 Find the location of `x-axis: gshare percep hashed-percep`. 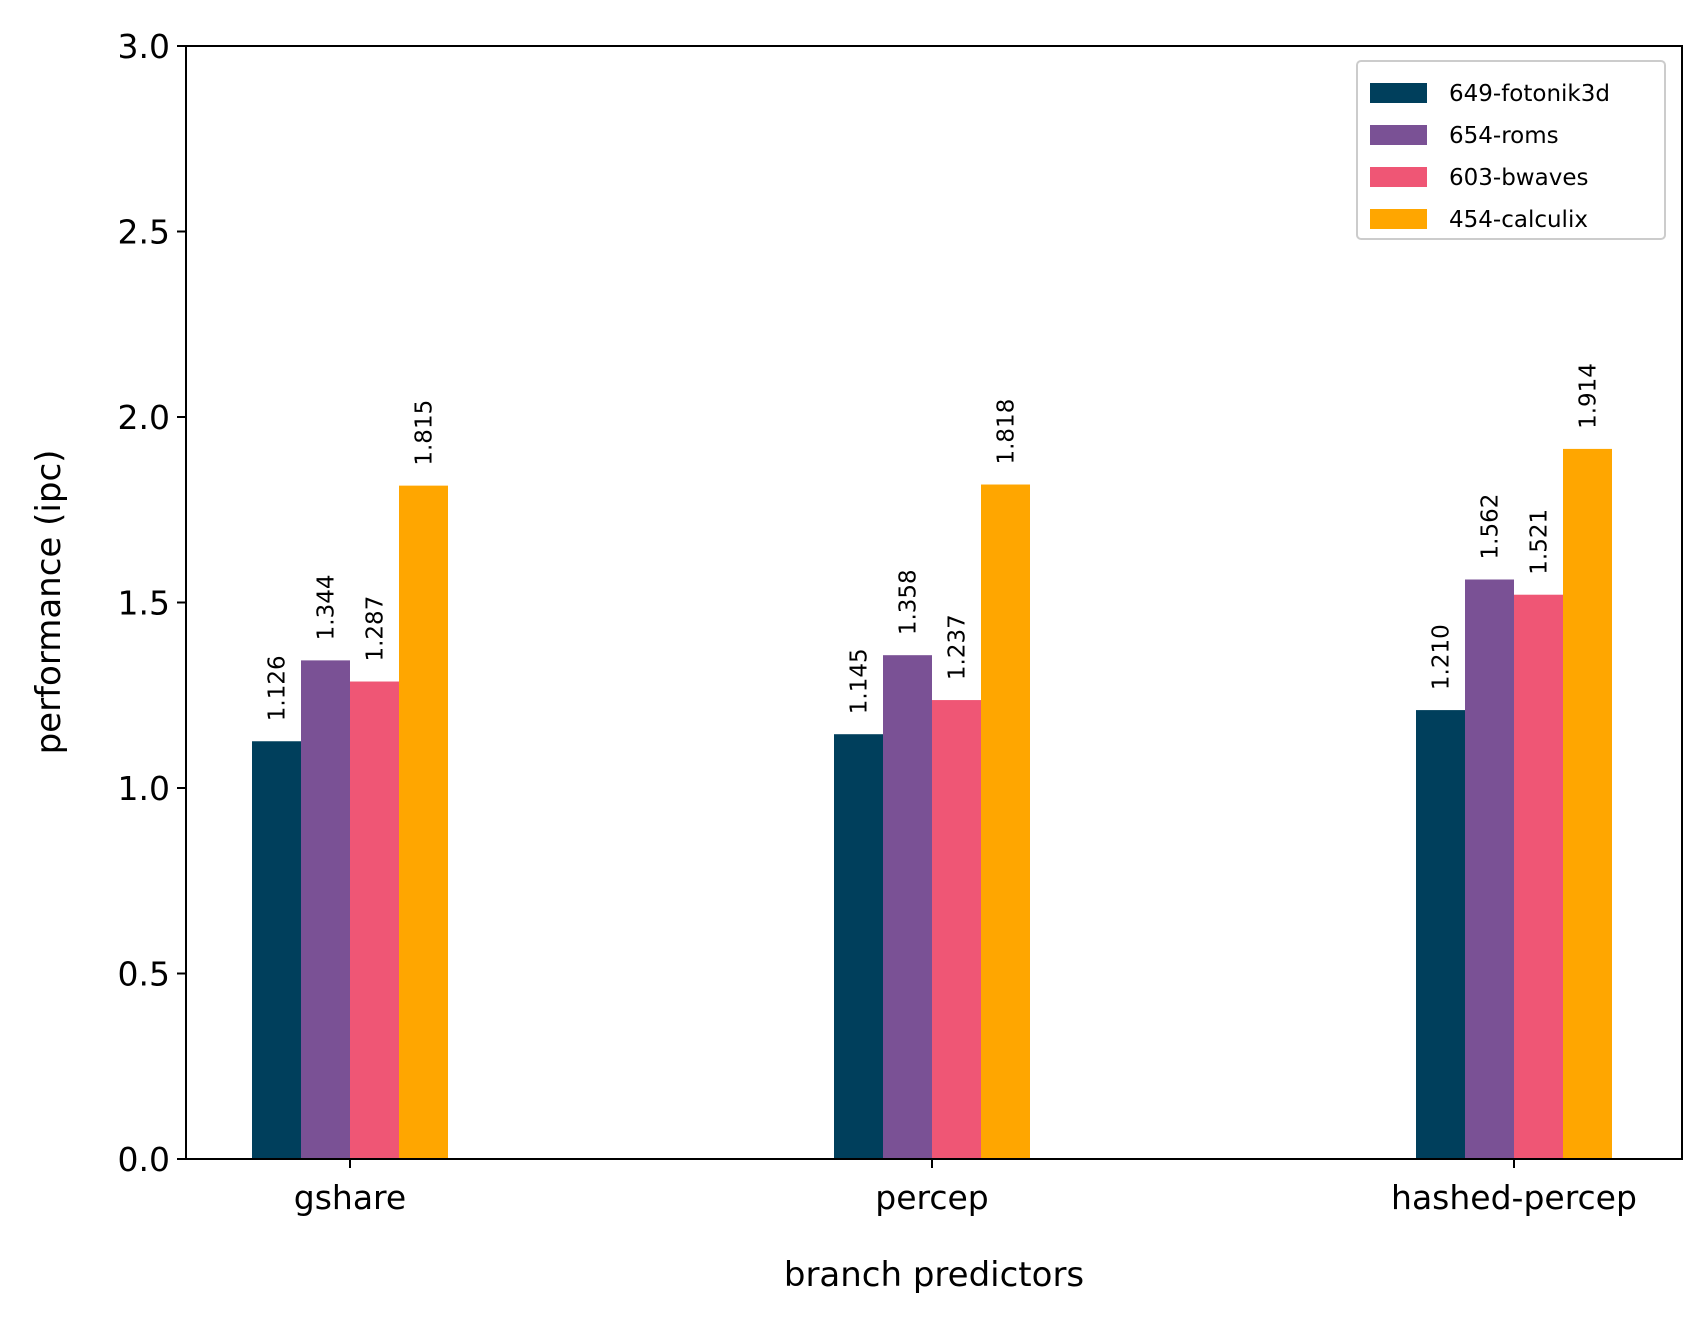

x-axis: gshare percep hashed-percep is located at coordinates (965, 1188).